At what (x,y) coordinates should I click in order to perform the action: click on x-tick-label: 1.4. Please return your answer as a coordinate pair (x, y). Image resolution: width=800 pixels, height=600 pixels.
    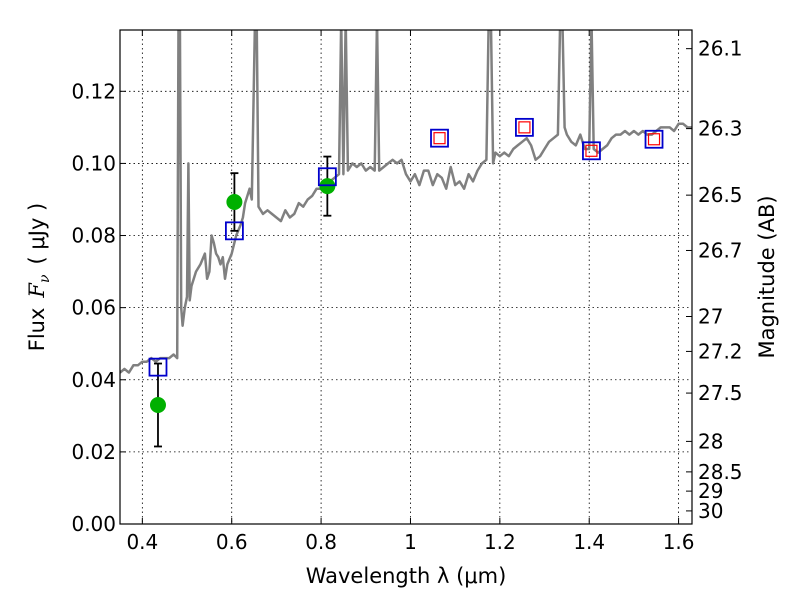
    Looking at the image, I should click on (589, 542).